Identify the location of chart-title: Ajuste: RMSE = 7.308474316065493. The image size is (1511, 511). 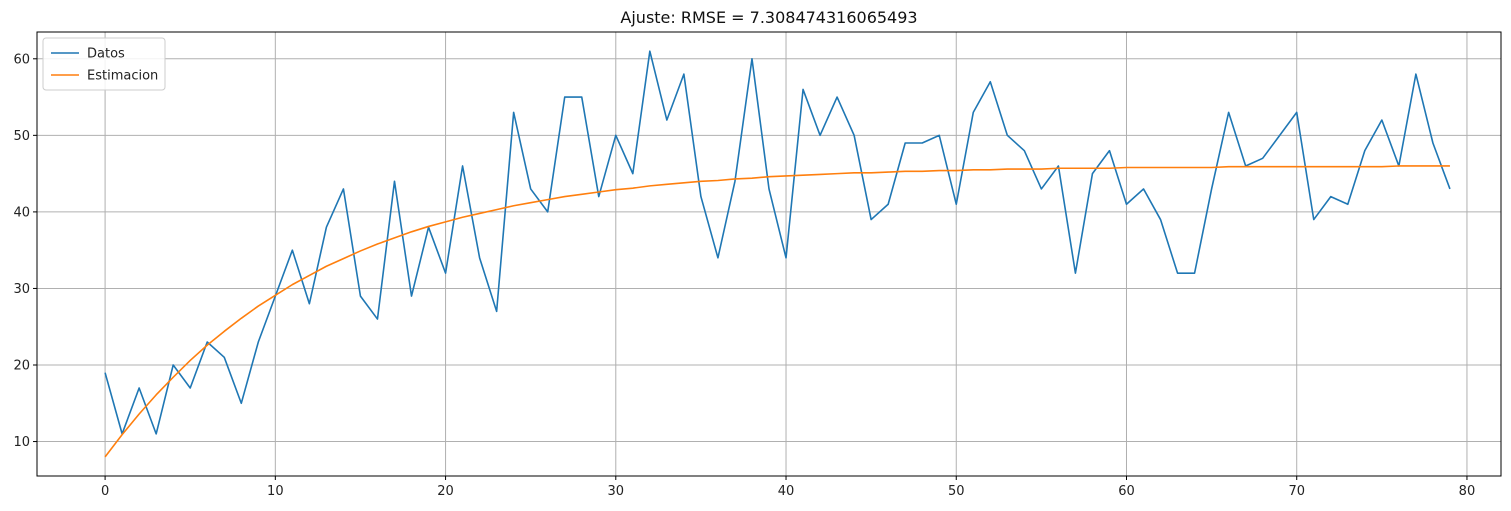
(768, 17).